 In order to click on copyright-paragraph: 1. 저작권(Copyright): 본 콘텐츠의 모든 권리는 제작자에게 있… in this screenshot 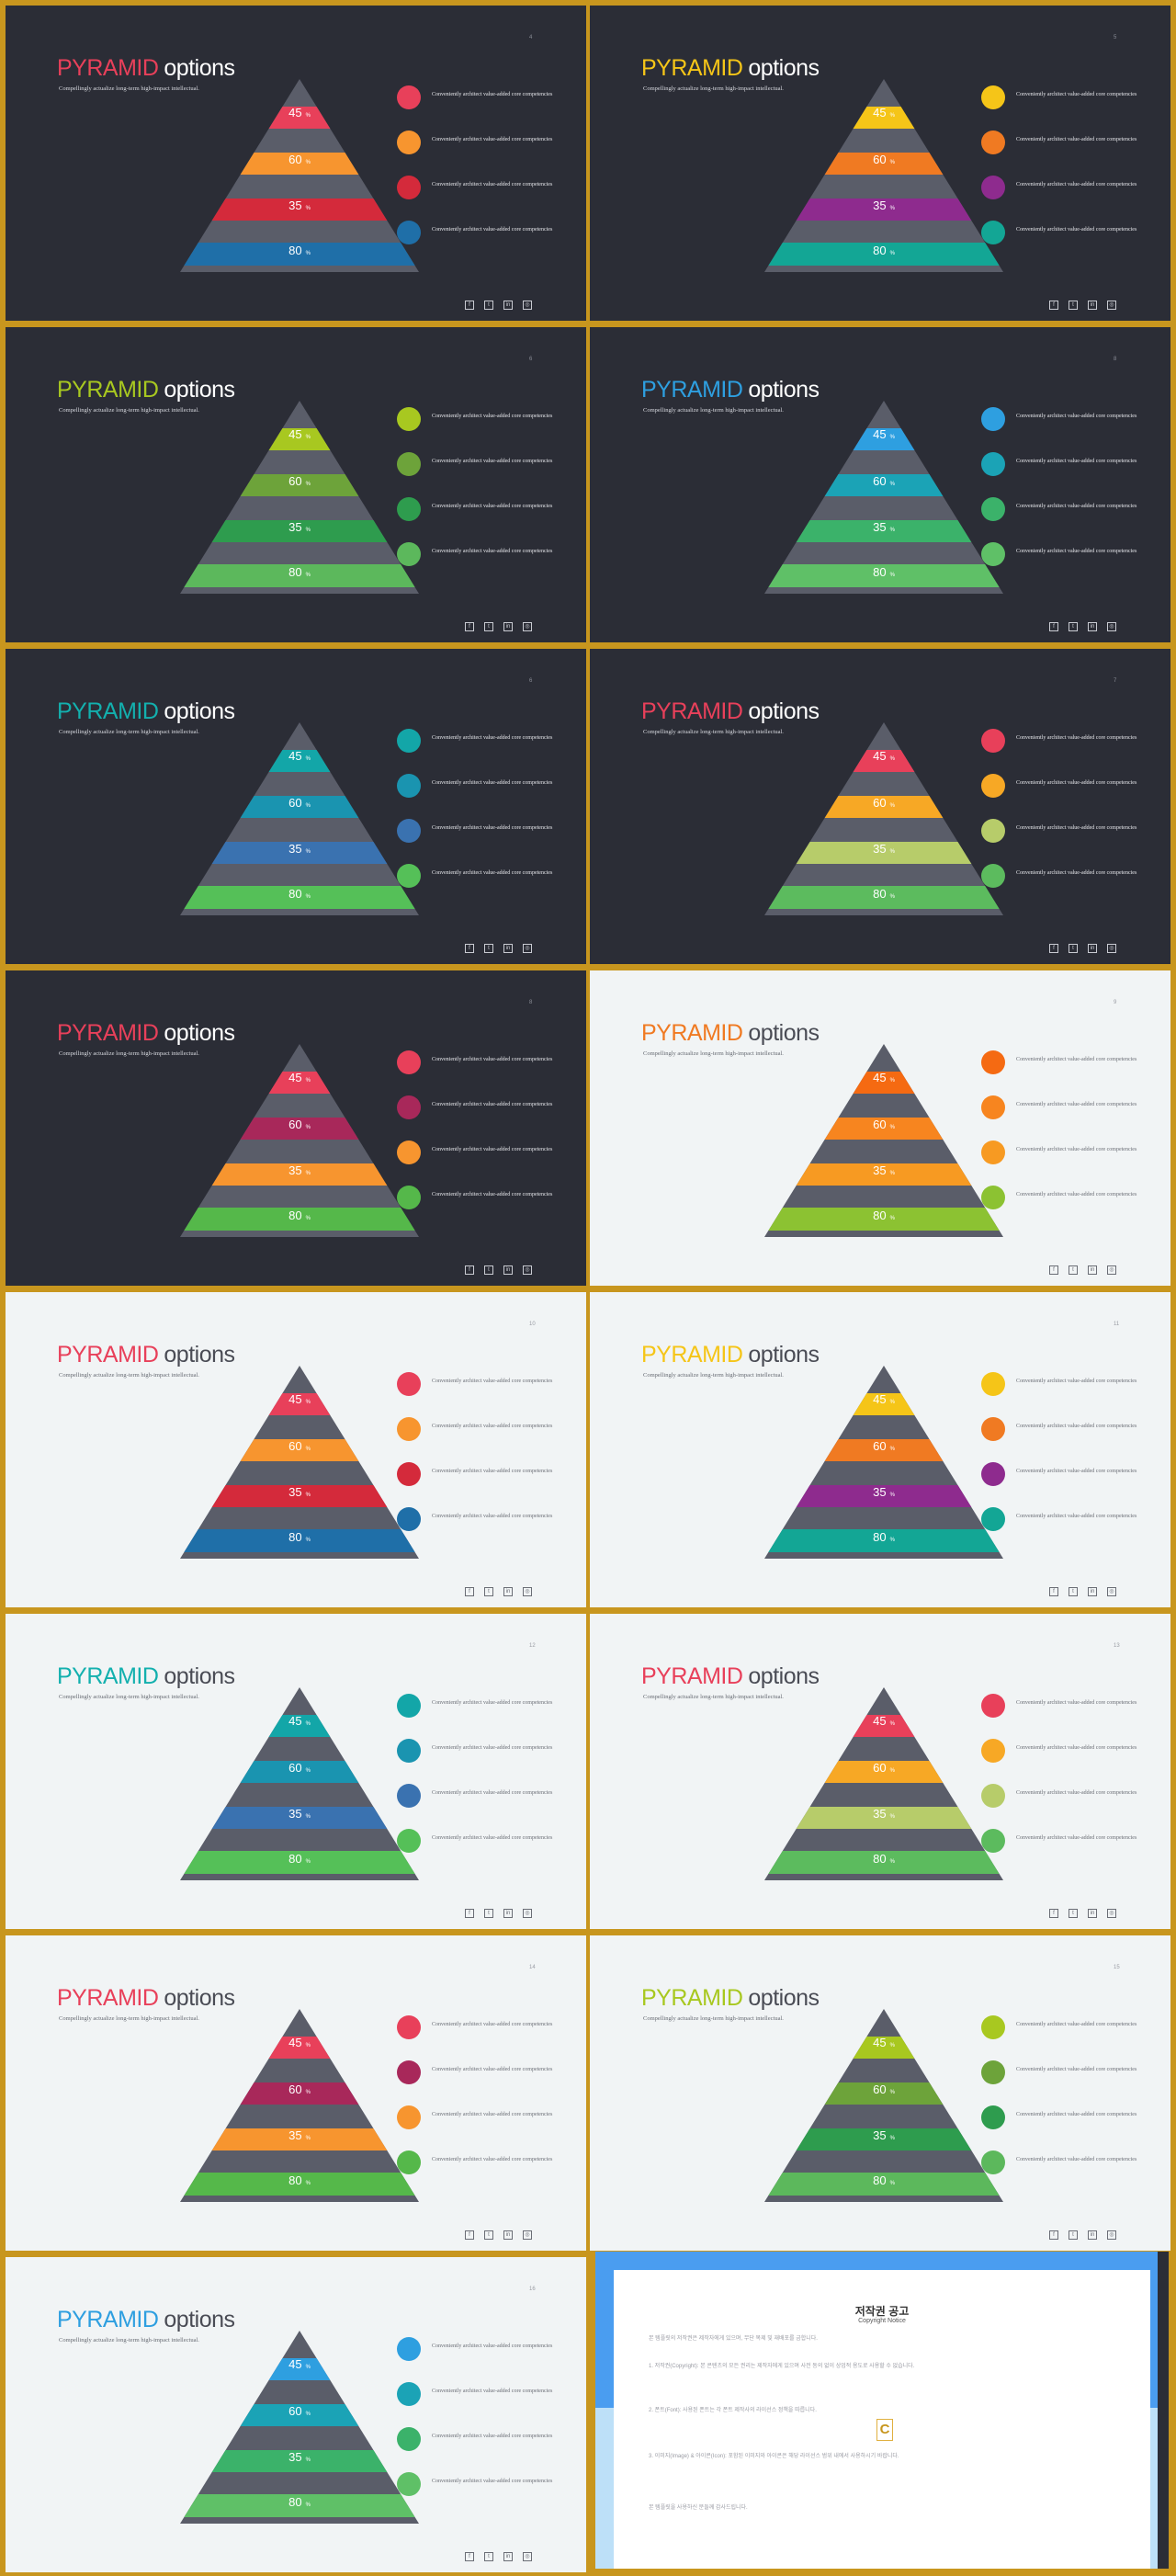, I will do `click(782, 2366)`.